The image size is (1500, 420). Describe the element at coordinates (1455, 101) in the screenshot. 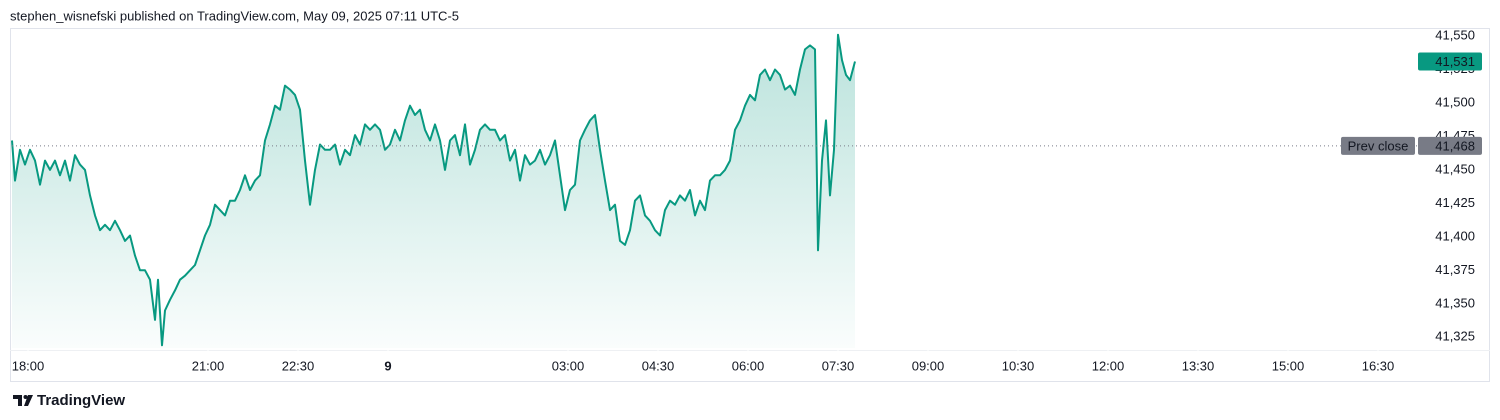

I see `y-tick-label: 41,500` at that location.